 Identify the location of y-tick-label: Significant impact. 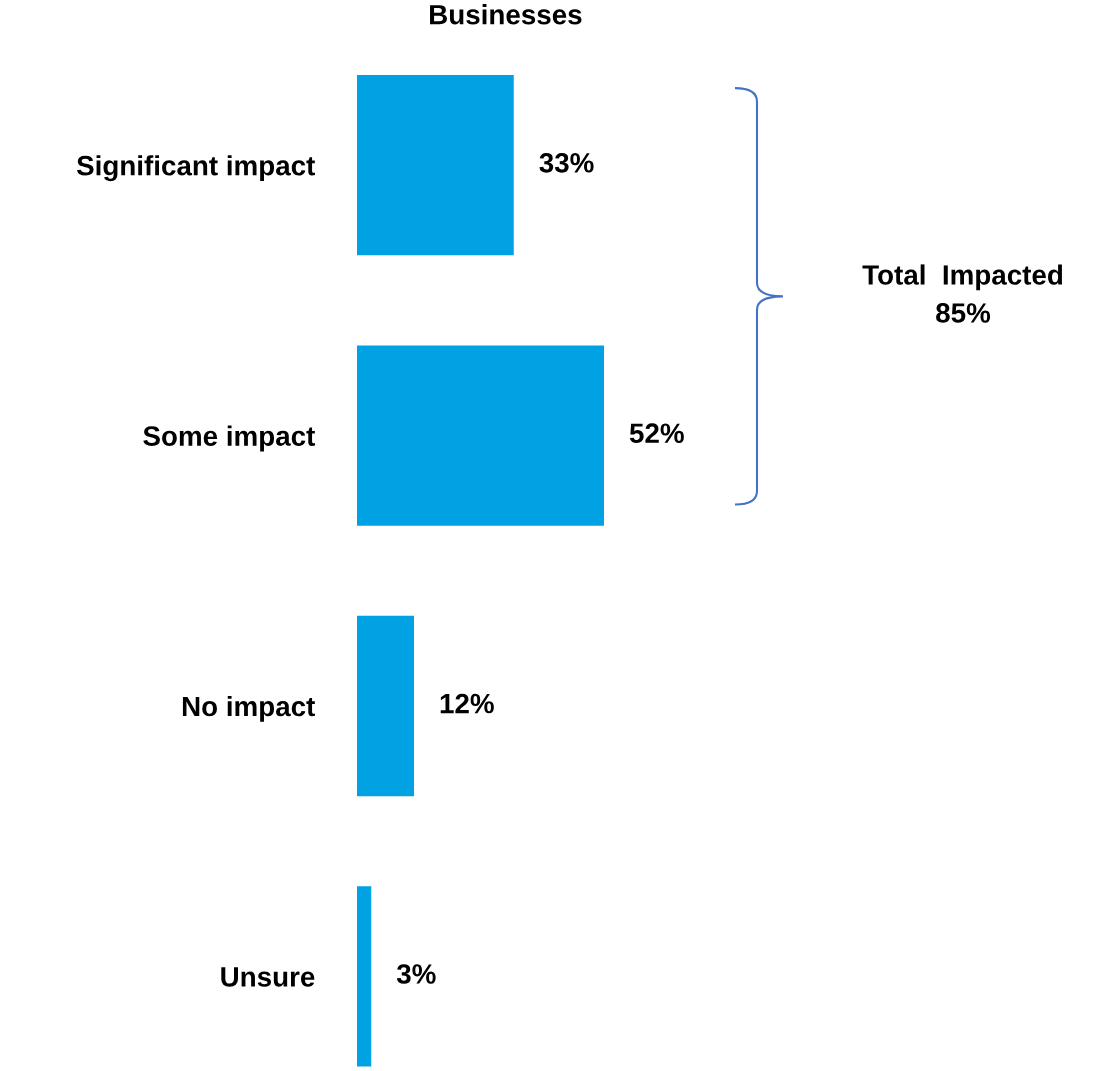
(196, 168).